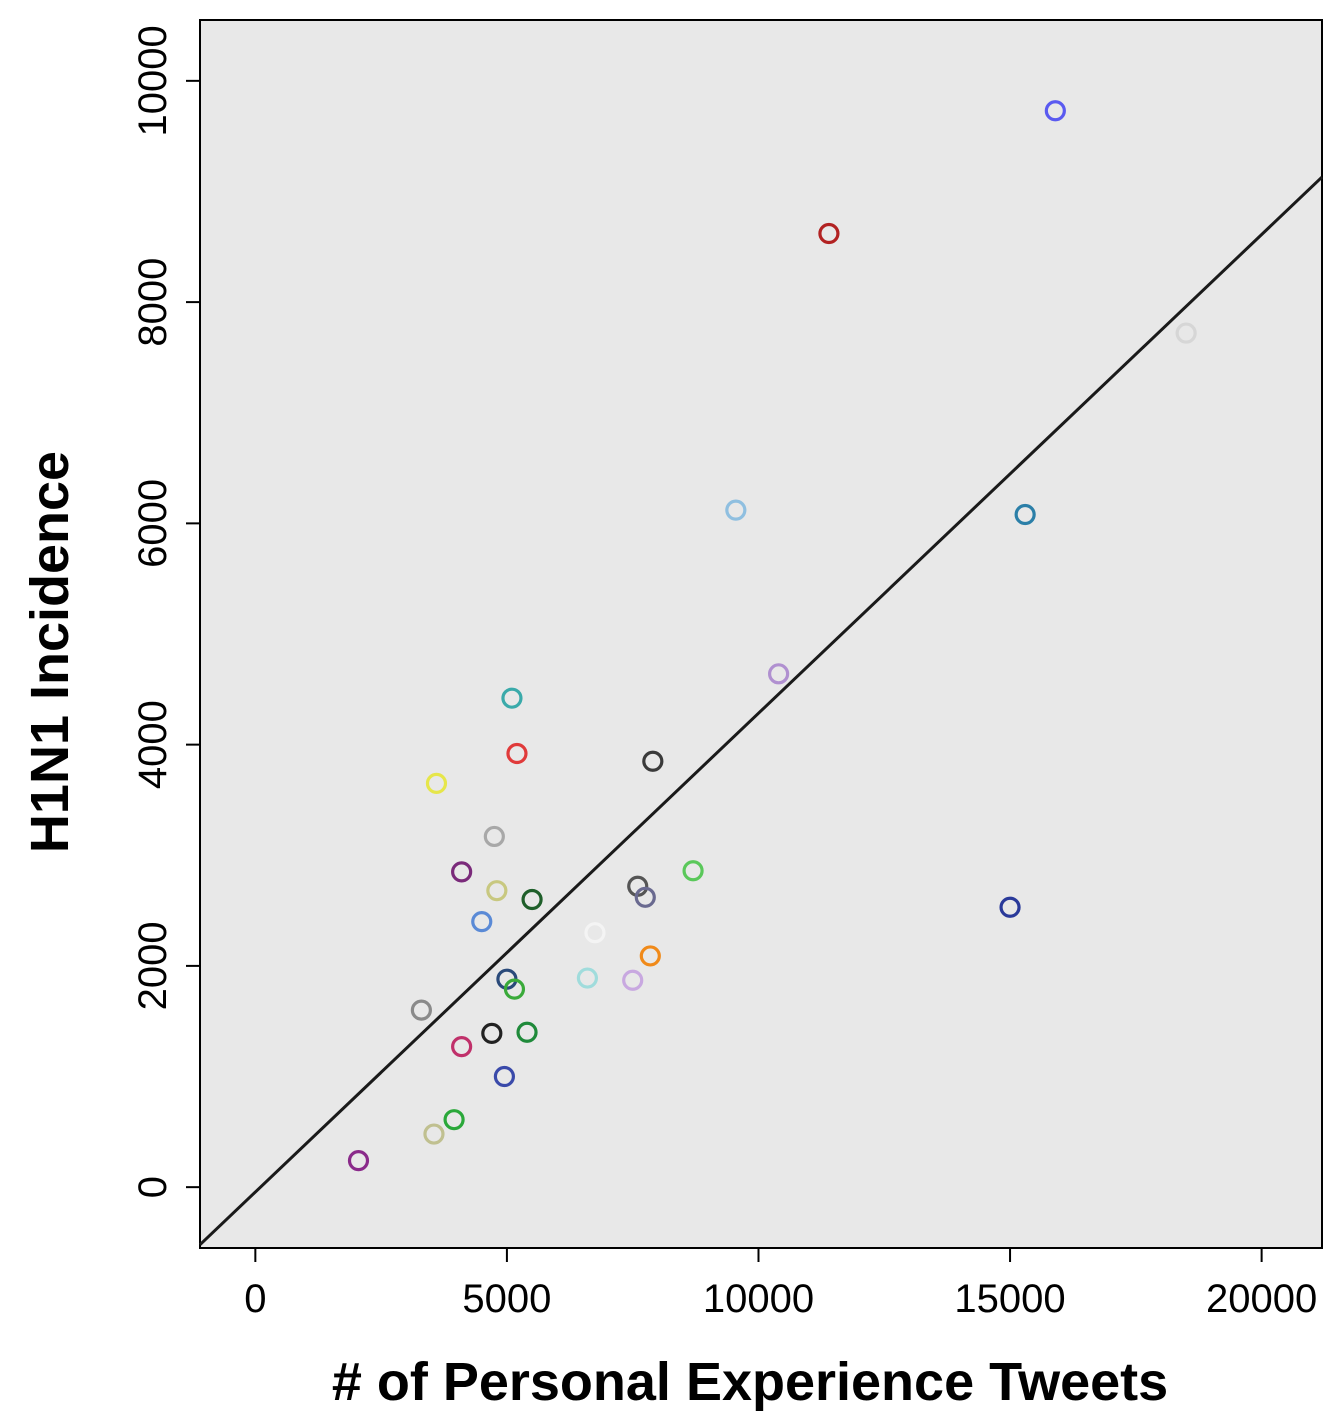  Describe the element at coordinates (153, 302) in the screenshot. I see `y-tick-label: 8000` at that location.